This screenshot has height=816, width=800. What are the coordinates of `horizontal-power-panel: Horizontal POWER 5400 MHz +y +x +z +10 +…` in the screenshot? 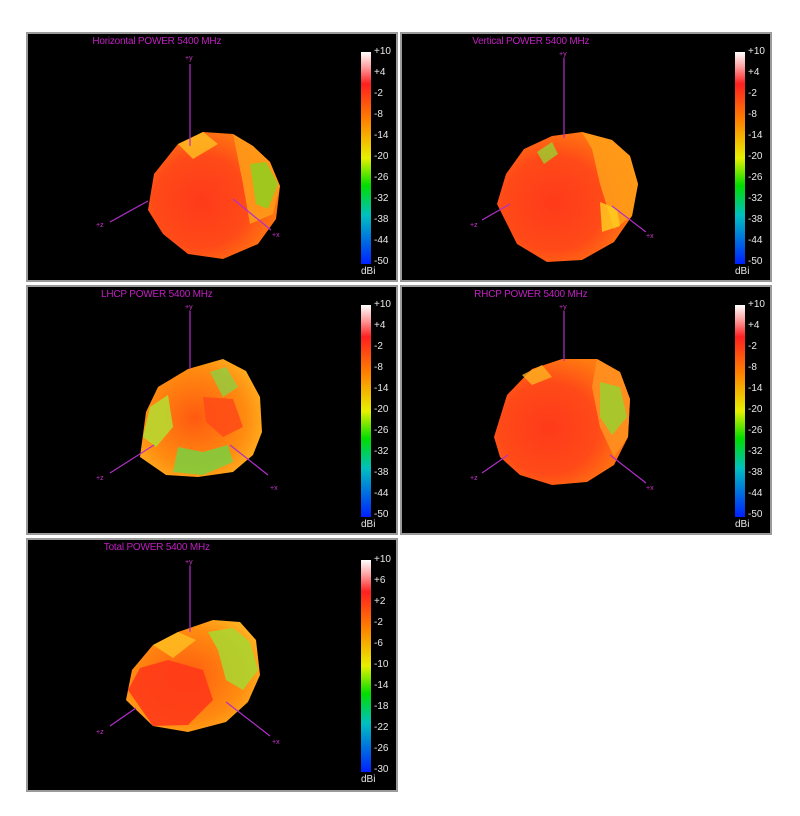 It's located at (212, 157).